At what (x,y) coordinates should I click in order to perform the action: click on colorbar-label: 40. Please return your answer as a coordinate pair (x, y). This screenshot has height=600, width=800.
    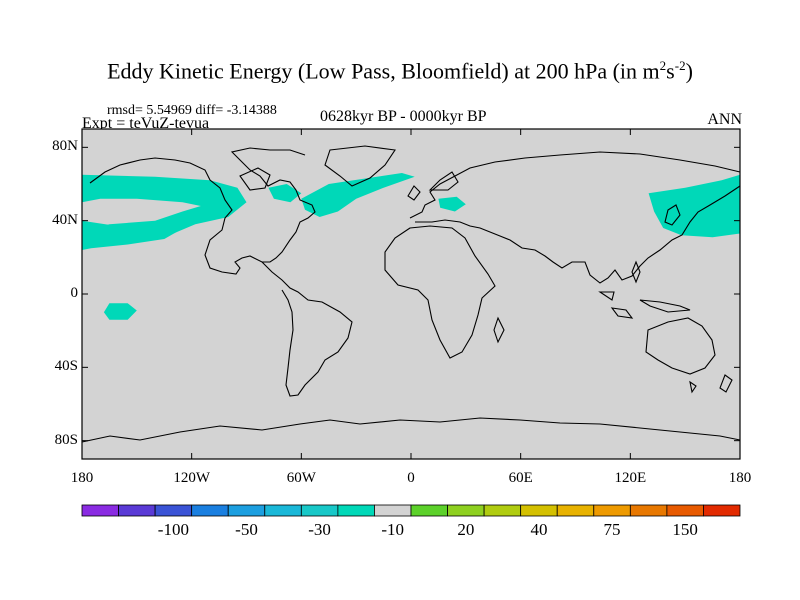
    Looking at the image, I should click on (539, 529).